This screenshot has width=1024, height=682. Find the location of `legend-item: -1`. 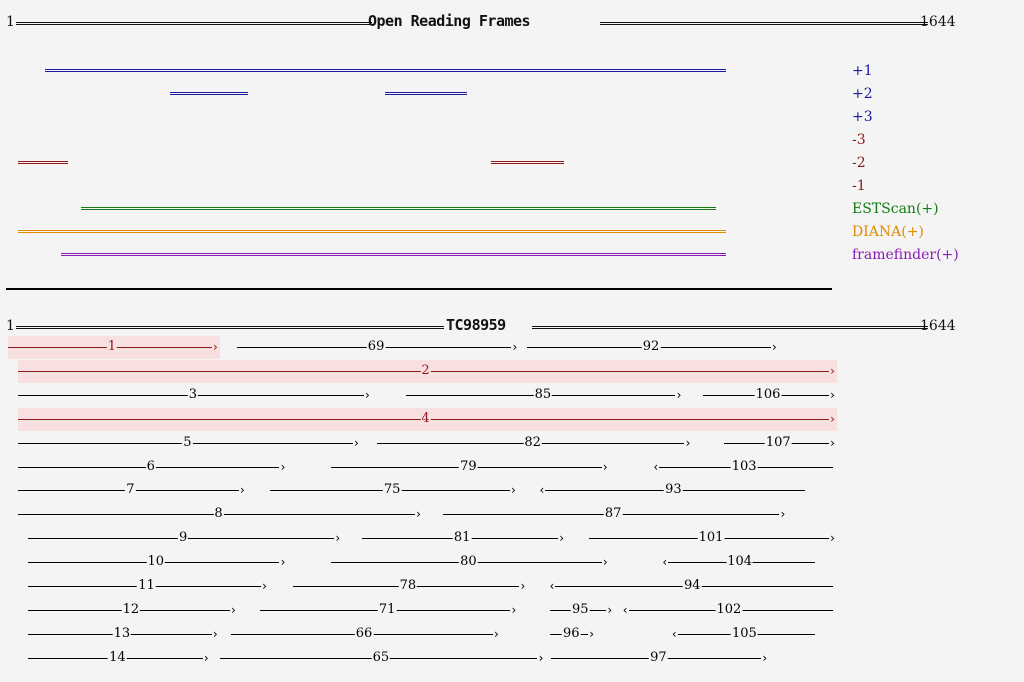

legend-item: -1 is located at coordinates (859, 186).